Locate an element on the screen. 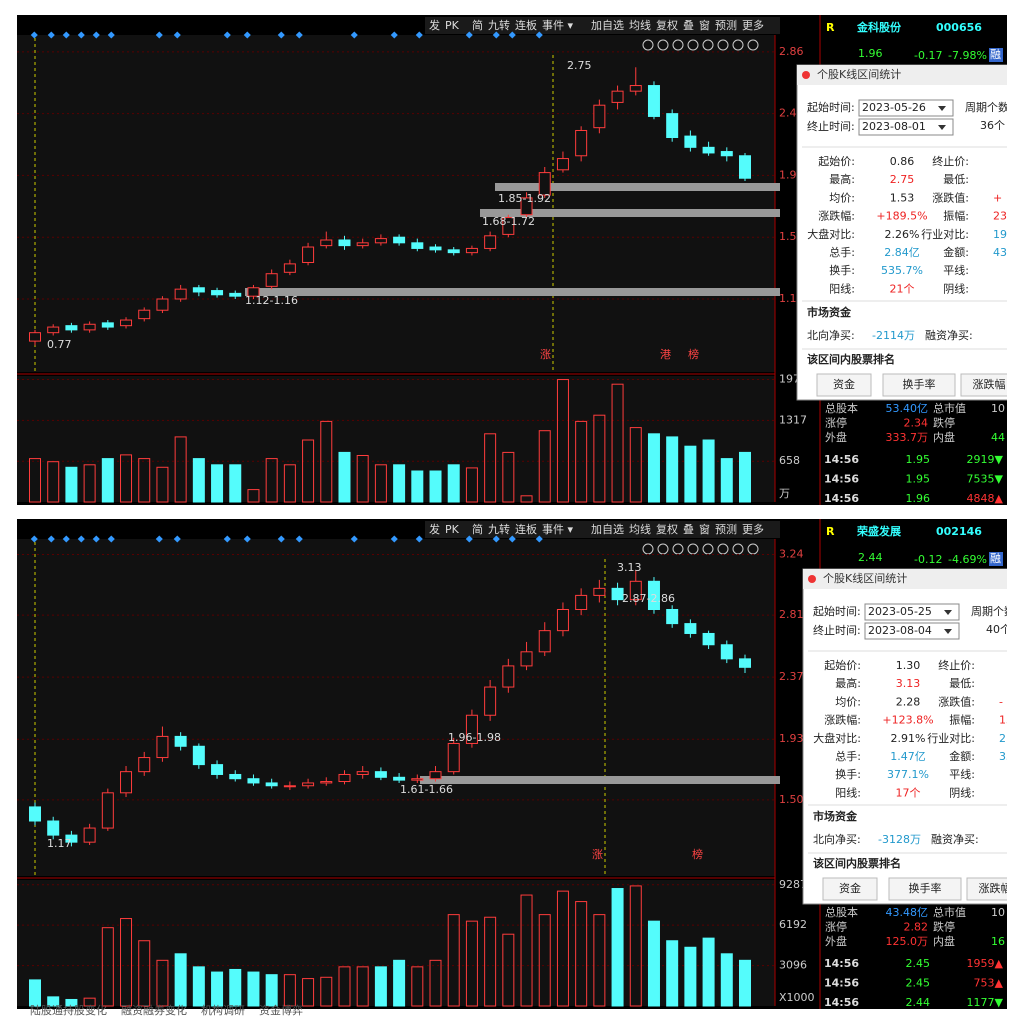 The image size is (1024, 1024). trade-price: 1.96 is located at coordinates (918, 498).